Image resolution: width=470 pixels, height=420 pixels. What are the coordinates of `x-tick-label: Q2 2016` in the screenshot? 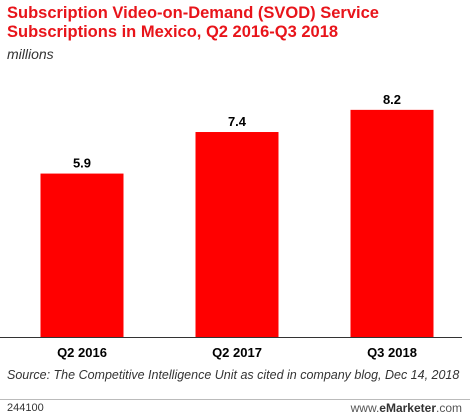 It's located at (82, 352).